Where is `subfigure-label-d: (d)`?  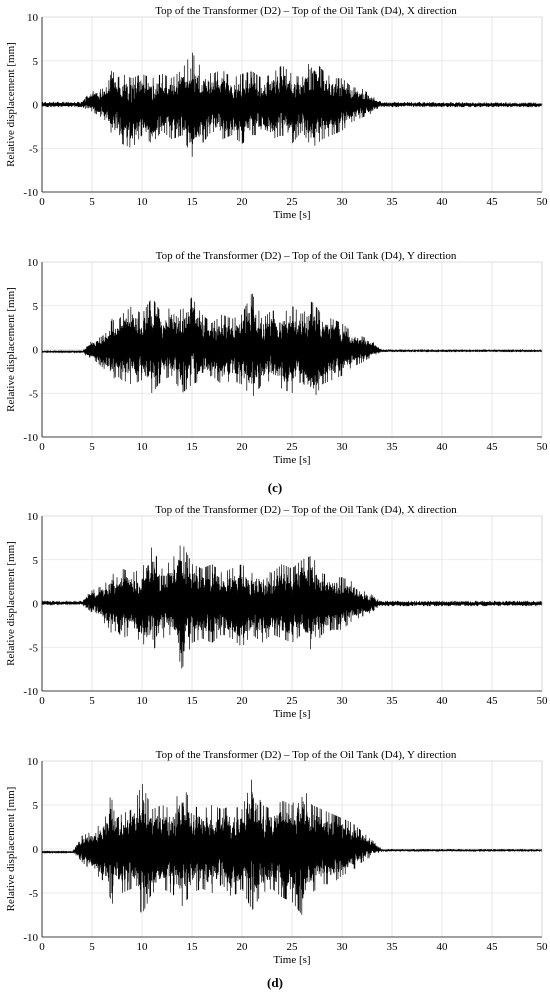 subfigure-label-d: (d) is located at coordinates (275, 982).